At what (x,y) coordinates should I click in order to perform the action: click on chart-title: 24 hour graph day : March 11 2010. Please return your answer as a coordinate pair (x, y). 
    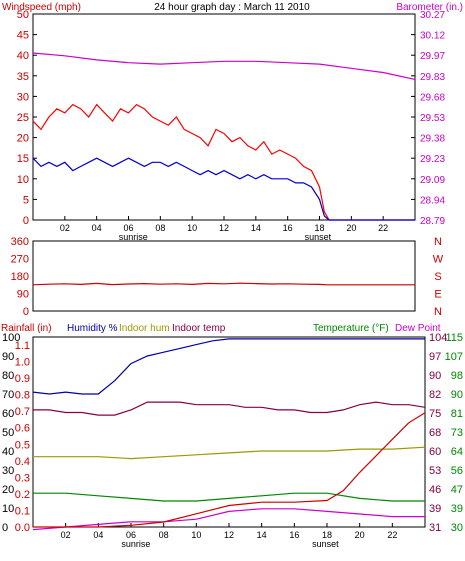
    Looking at the image, I should click on (232, 7).